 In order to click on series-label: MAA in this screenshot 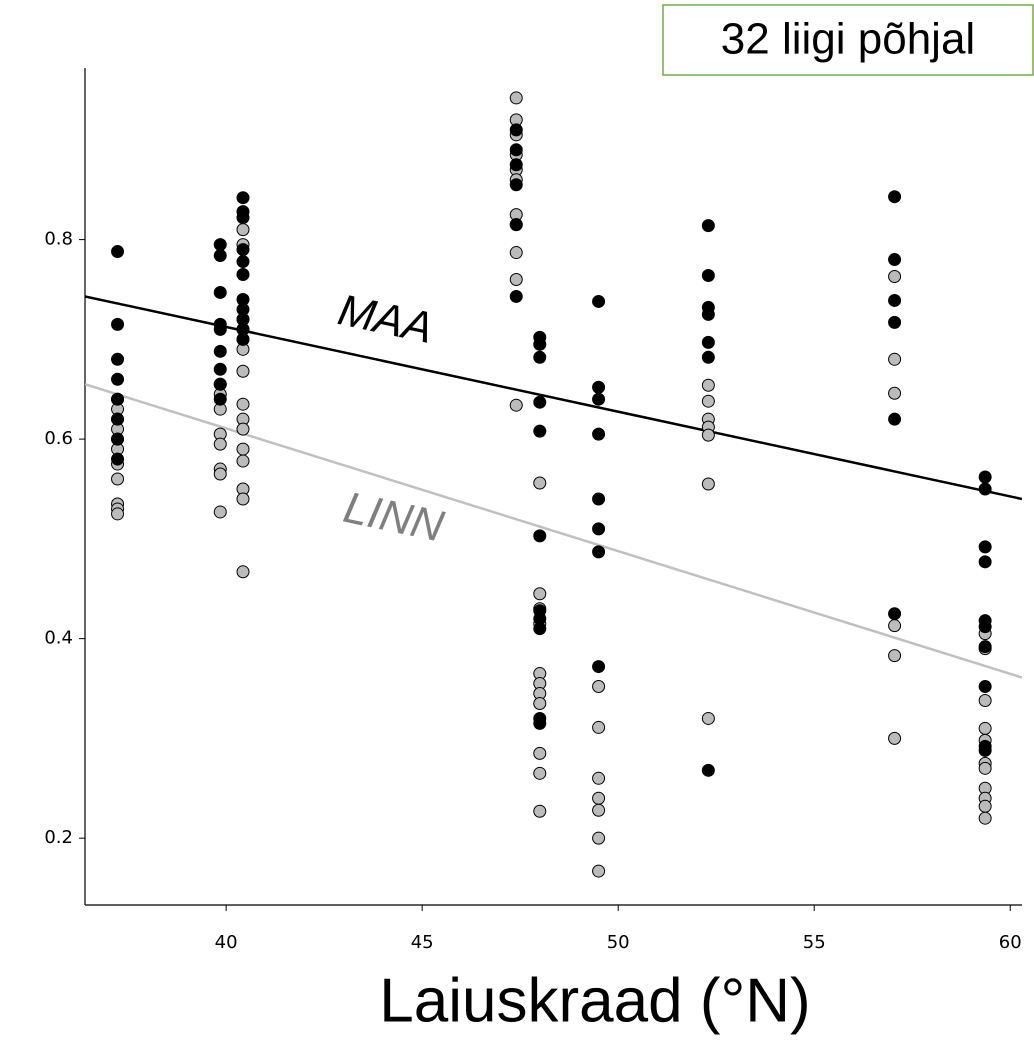, I will do `click(385, 319)`.